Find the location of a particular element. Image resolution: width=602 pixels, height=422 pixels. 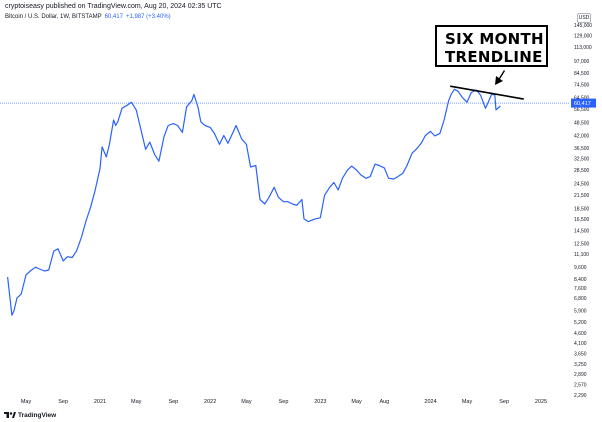

y-tick-label: 18,500 is located at coordinates (582, 210).